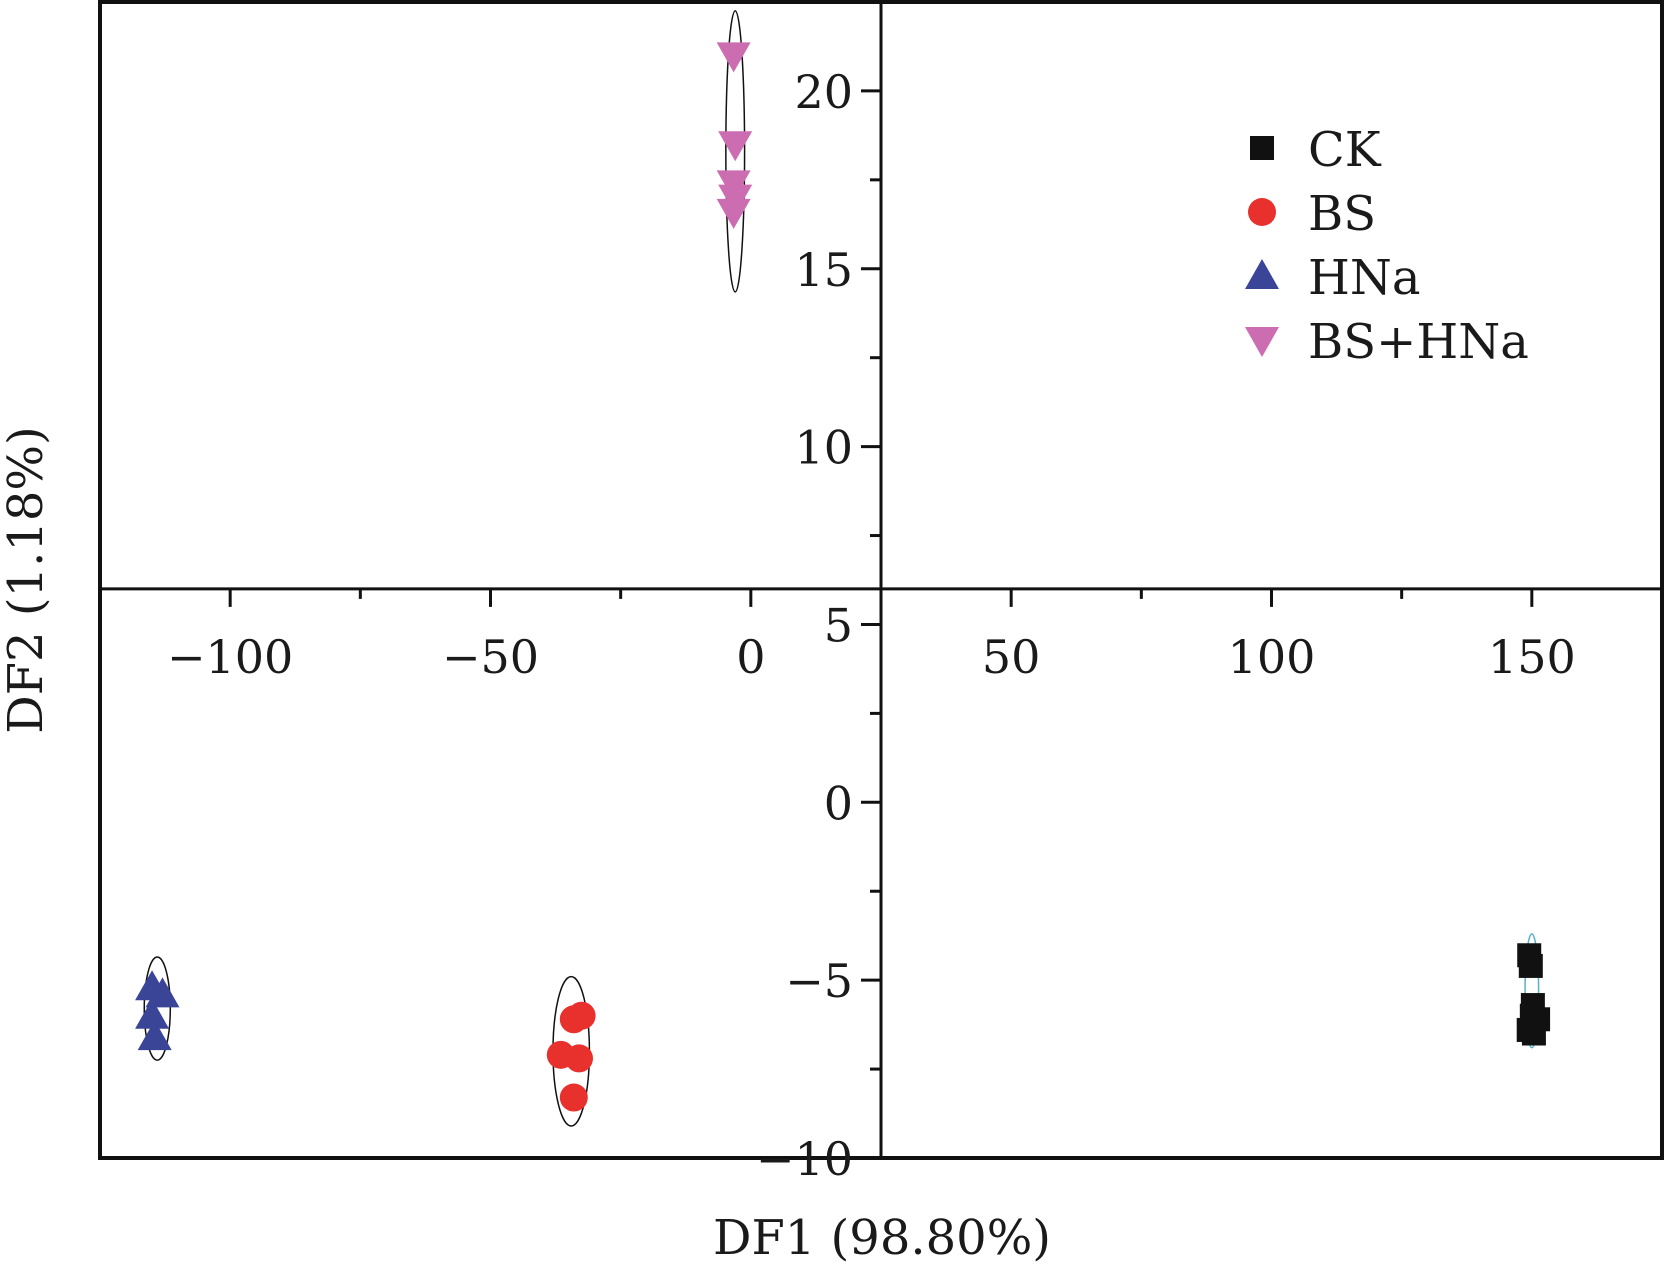 This screenshot has height=1268, width=1666. I want to click on y-tick-label: −10, so click(804, 1159).